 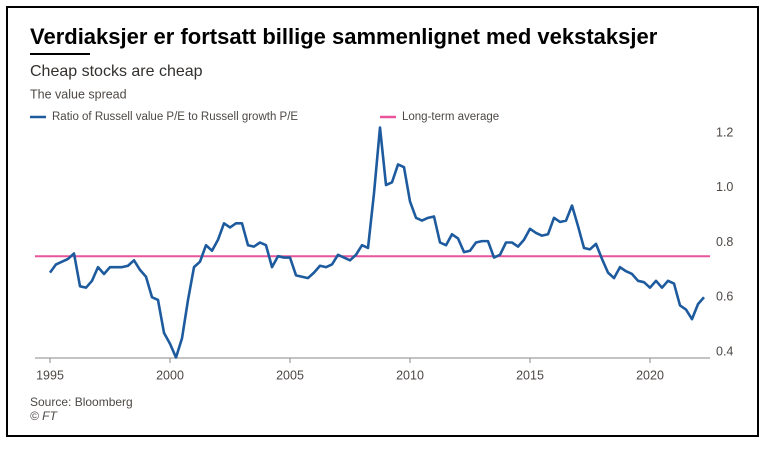 What do you see at coordinates (170, 375) in the screenshot?
I see `x-tick-label: 2000` at bounding box center [170, 375].